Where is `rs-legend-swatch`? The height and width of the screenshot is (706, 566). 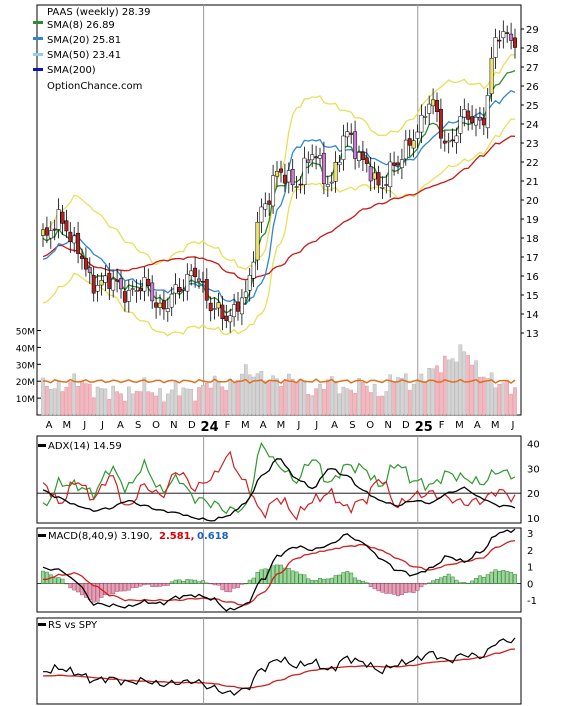 rs-legend-swatch is located at coordinates (42, 624).